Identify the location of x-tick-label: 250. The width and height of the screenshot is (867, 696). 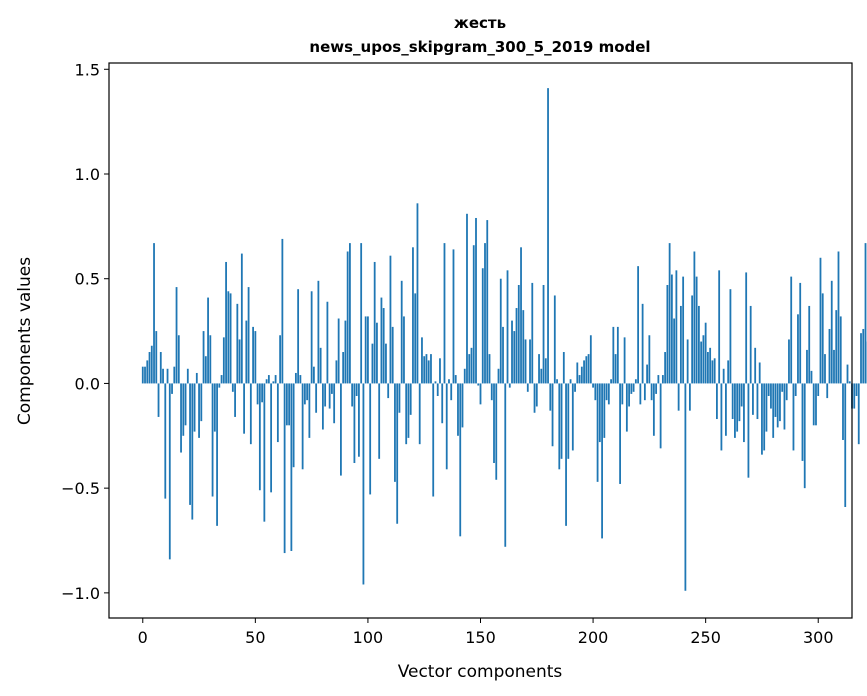
(705, 637).